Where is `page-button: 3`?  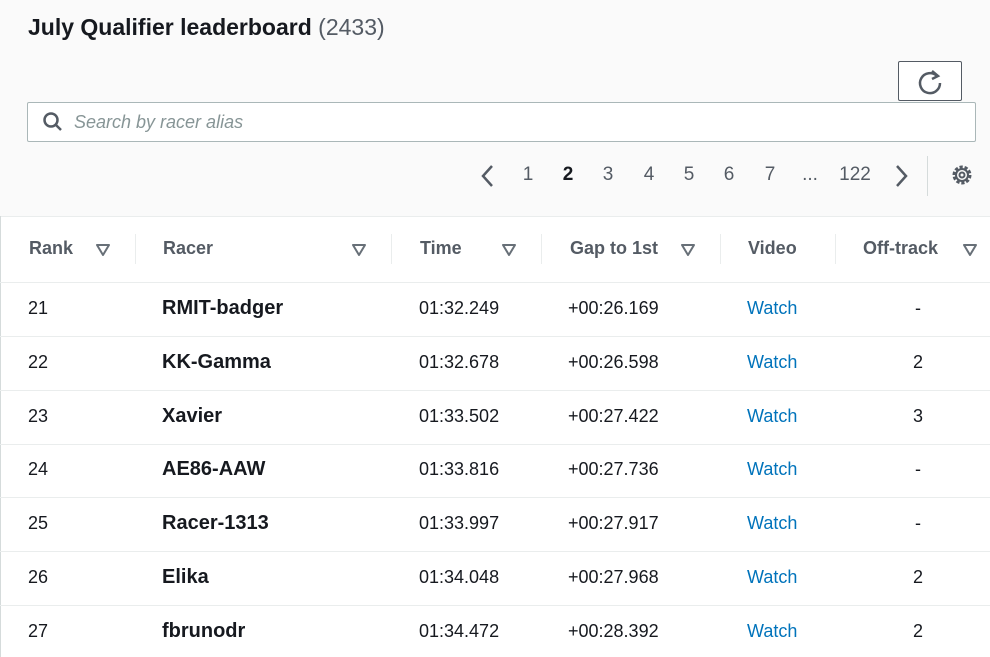
page-button: 3 is located at coordinates (608, 174).